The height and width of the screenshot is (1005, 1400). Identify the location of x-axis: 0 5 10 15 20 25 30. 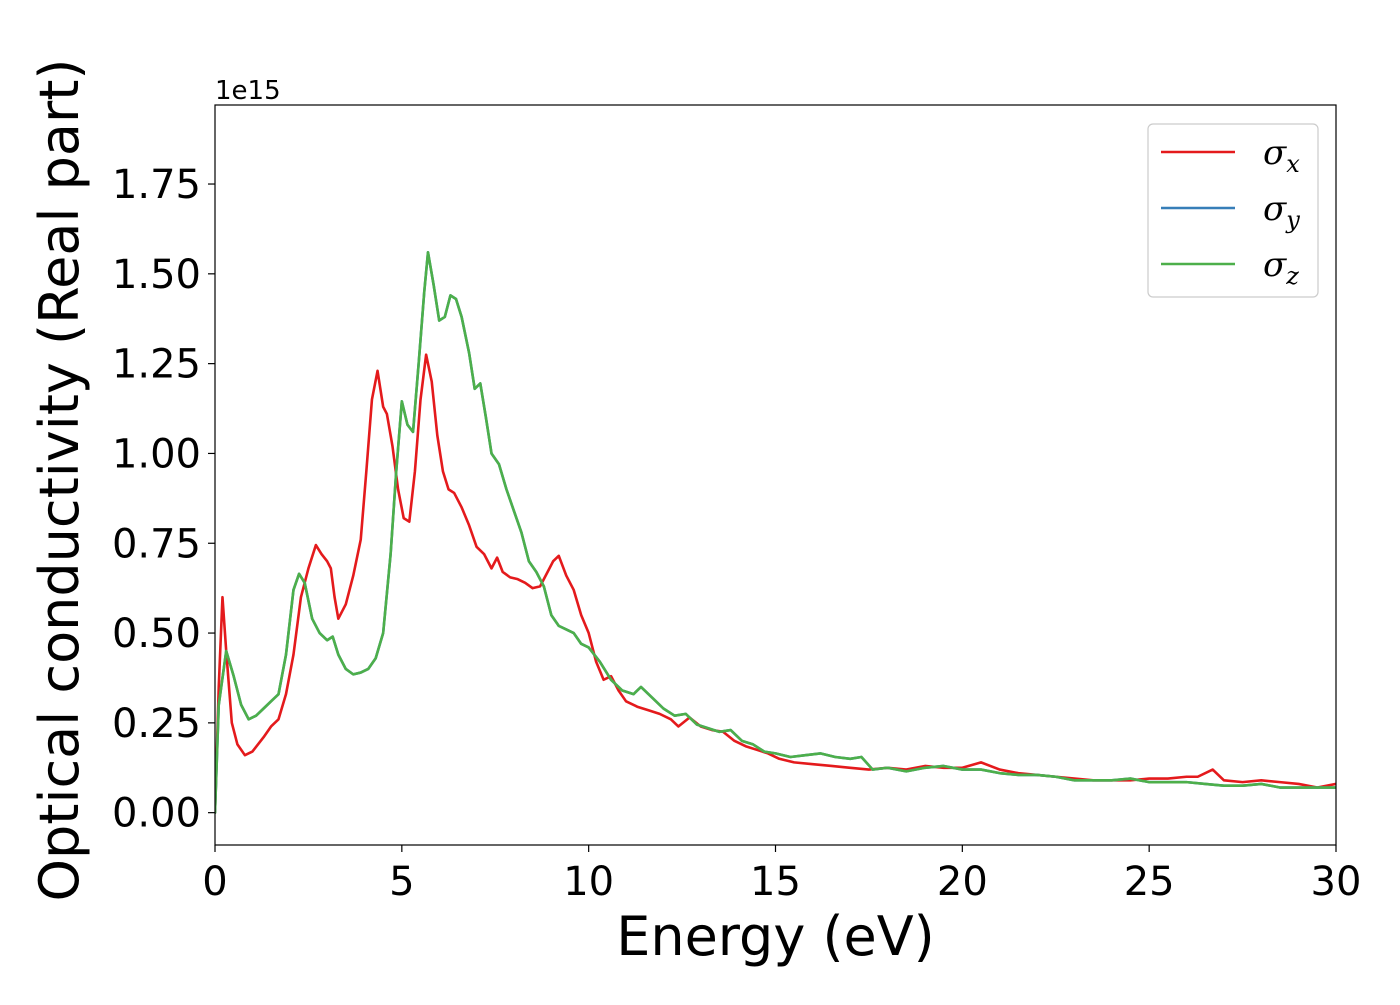
(781, 875).